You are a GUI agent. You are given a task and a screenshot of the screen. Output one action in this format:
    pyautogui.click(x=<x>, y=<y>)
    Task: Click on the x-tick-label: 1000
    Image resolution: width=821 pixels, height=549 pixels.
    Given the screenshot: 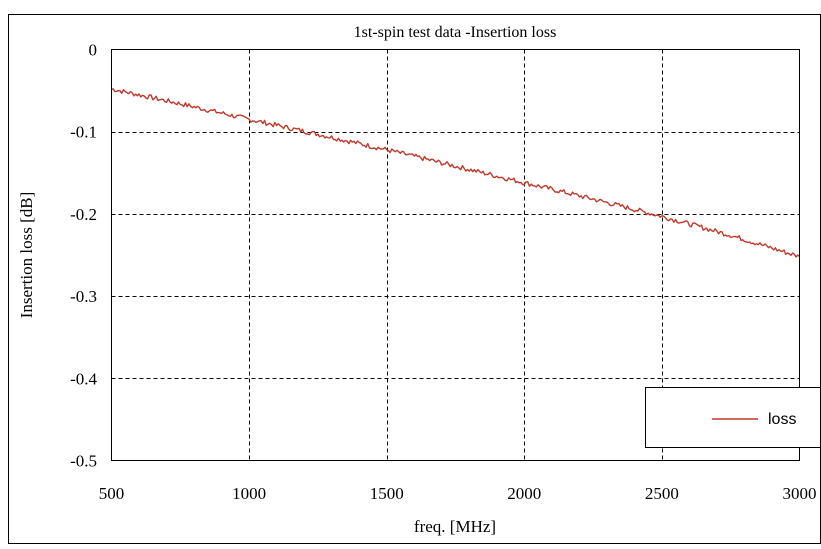 What is the action you would take?
    pyautogui.click(x=249, y=493)
    